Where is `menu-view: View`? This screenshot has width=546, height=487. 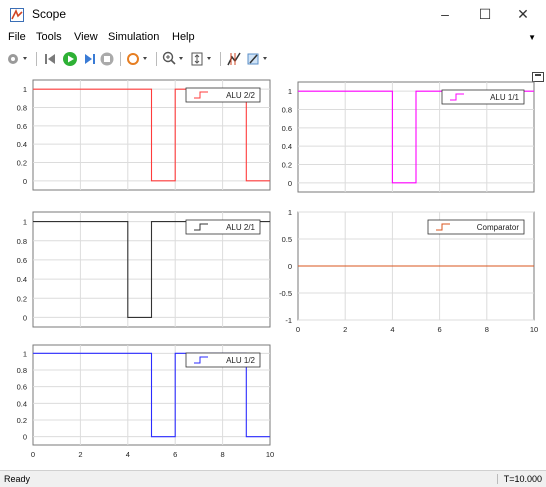 menu-view: View is located at coordinates (86, 37).